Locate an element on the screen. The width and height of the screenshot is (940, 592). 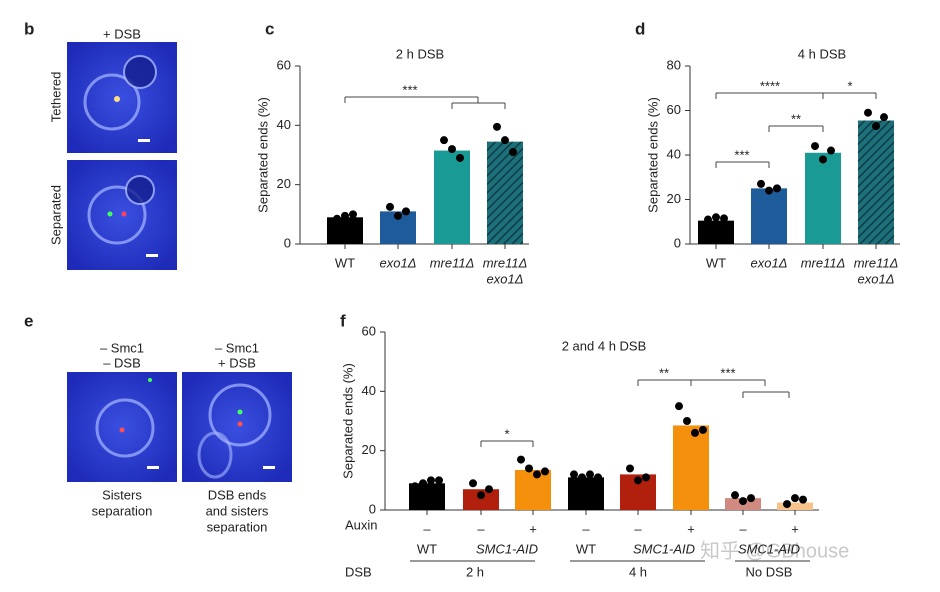
chart-title: 4 h DSB is located at coordinates (822, 53).